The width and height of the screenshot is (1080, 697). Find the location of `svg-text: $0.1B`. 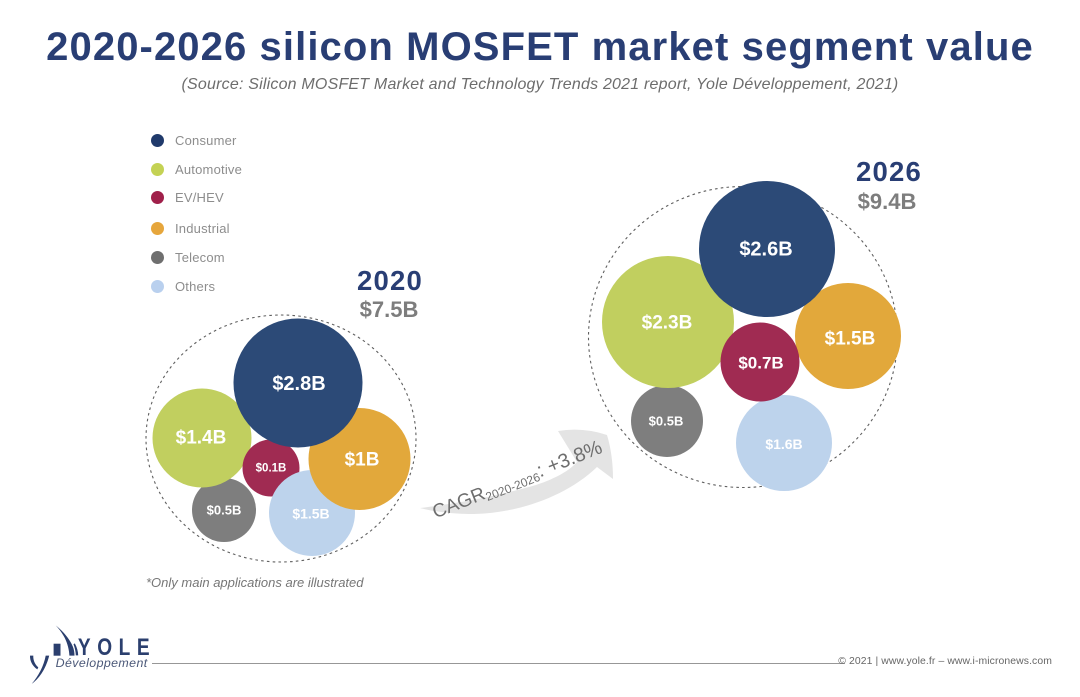

svg-text: $0.1B is located at coordinates (271, 469).